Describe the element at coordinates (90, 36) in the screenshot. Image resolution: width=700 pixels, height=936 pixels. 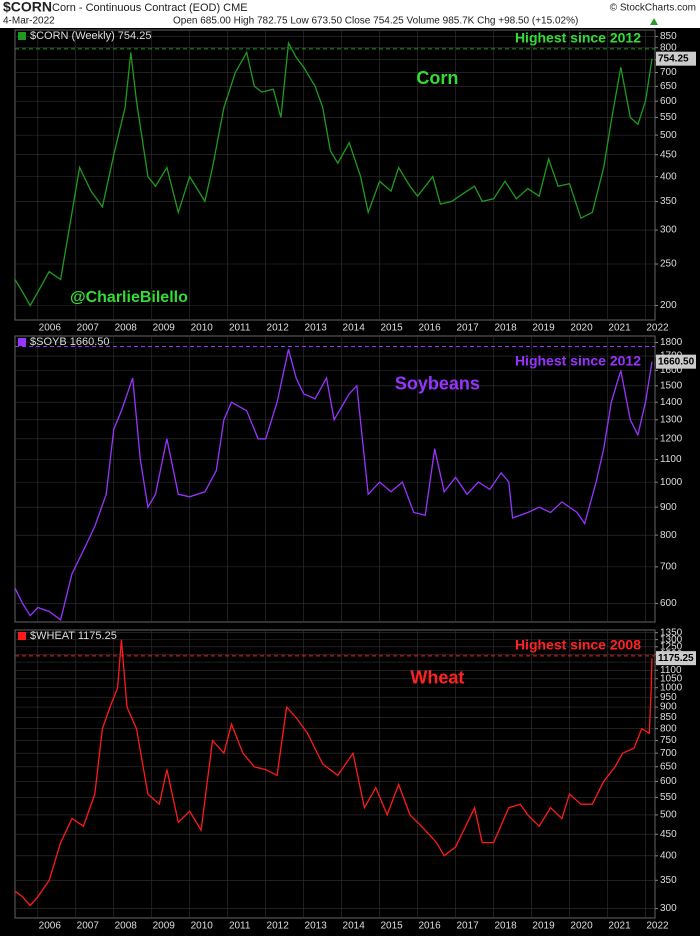
I see `panel-title: $CORN (Weekly) 754.25` at that location.